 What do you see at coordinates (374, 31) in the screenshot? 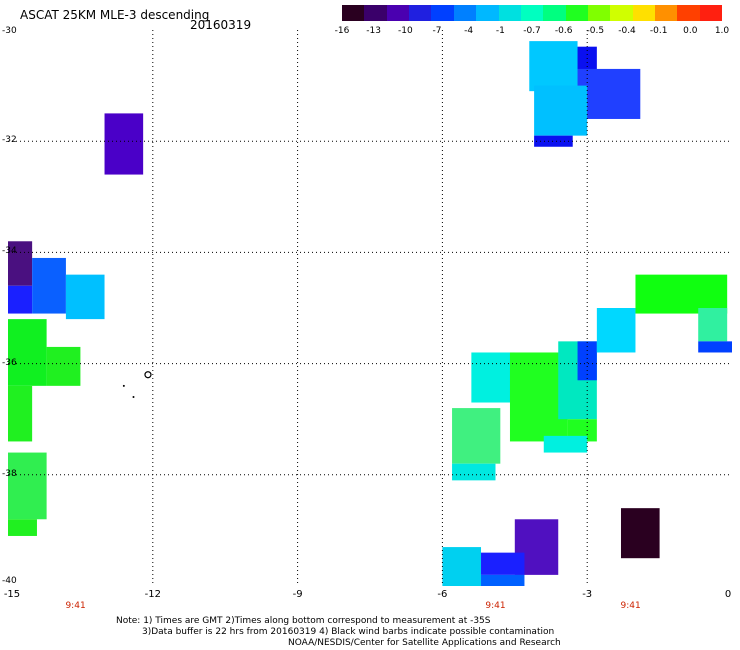
I see `color-scale-tick: -13` at bounding box center [374, 31].